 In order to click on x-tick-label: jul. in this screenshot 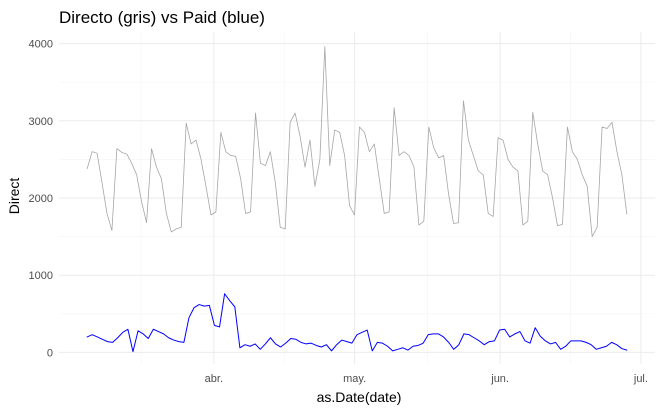, I will do `click(640, 379)`.